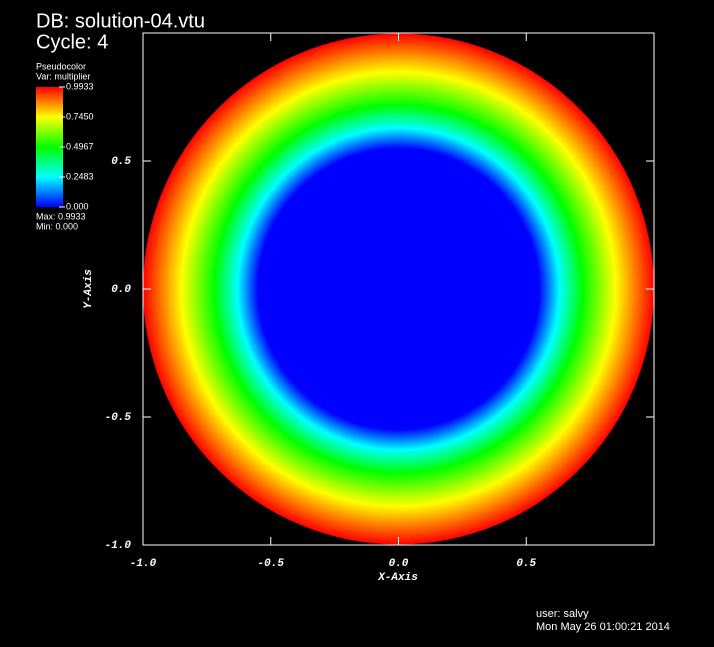 This screenshot has height=647, width=714. I want to click on variable: Var: multiplier, so click(63, 76).